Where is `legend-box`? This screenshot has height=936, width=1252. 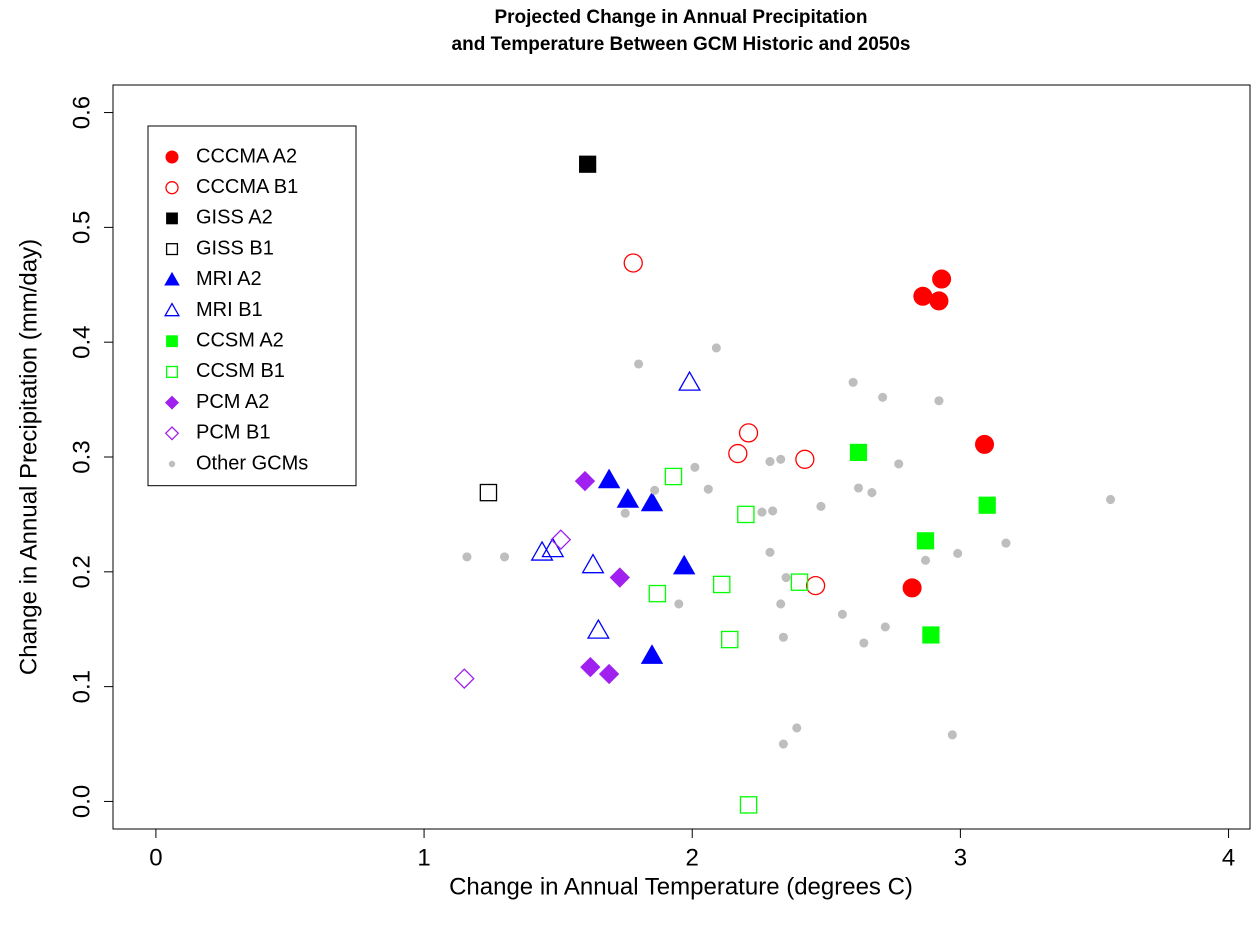
legend-box is located at coordinates (252, 306).